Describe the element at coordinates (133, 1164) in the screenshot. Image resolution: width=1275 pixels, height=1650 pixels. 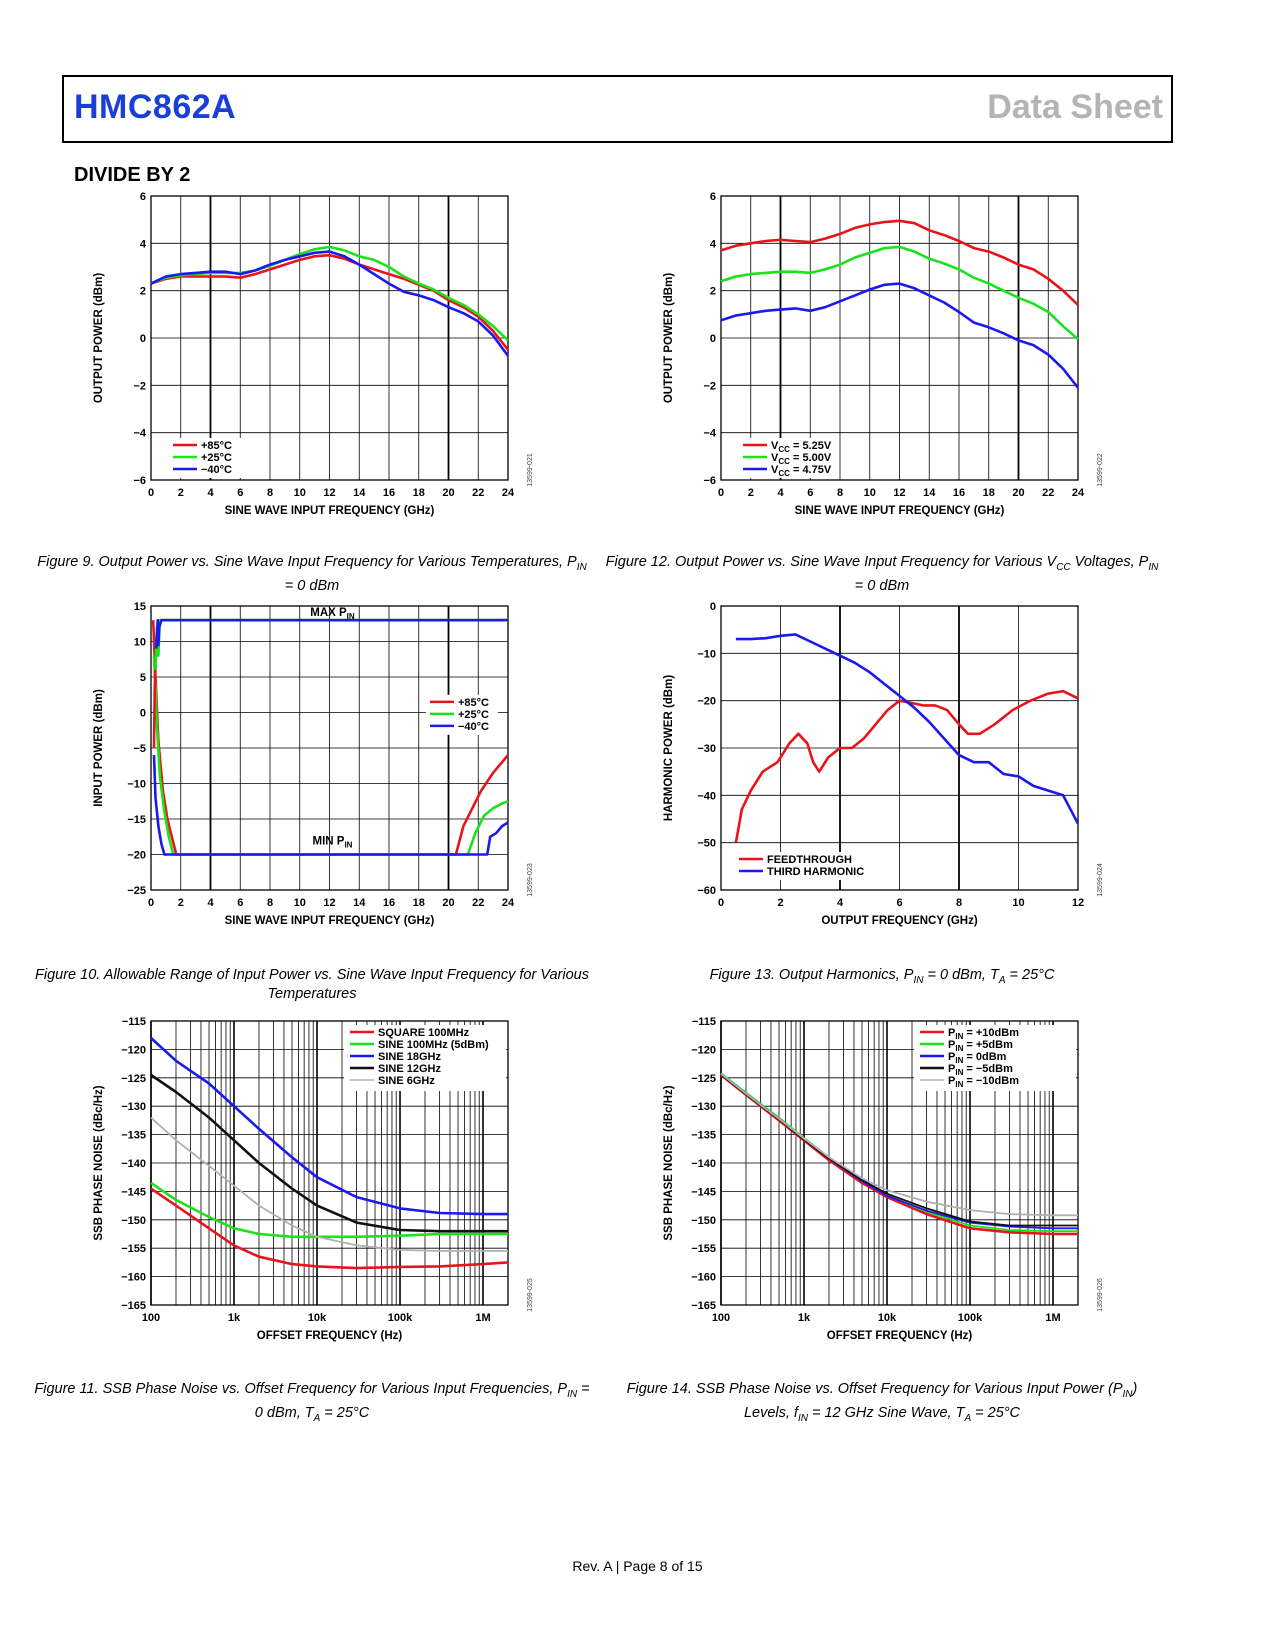
I see `y-tick-label: −140` at that location.